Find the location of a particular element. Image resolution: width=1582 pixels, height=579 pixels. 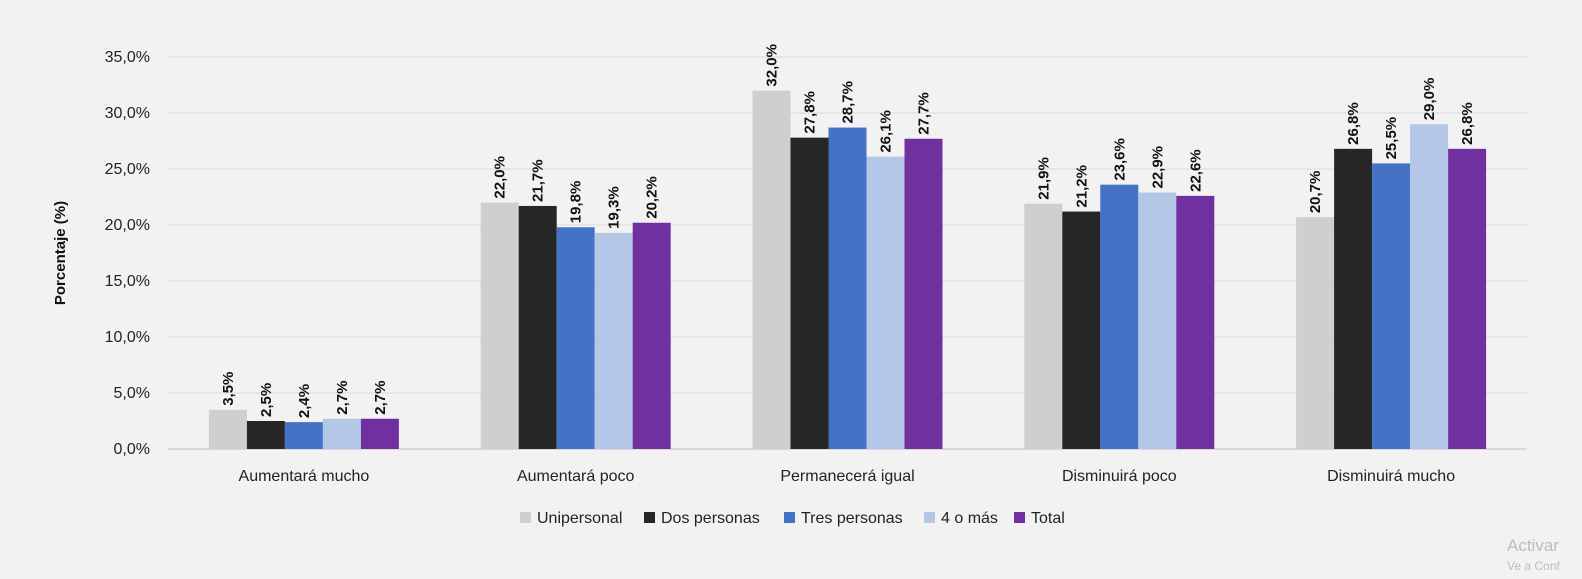

x-category-label: Disminuirá mucho is located at coordinates (1391, 476).